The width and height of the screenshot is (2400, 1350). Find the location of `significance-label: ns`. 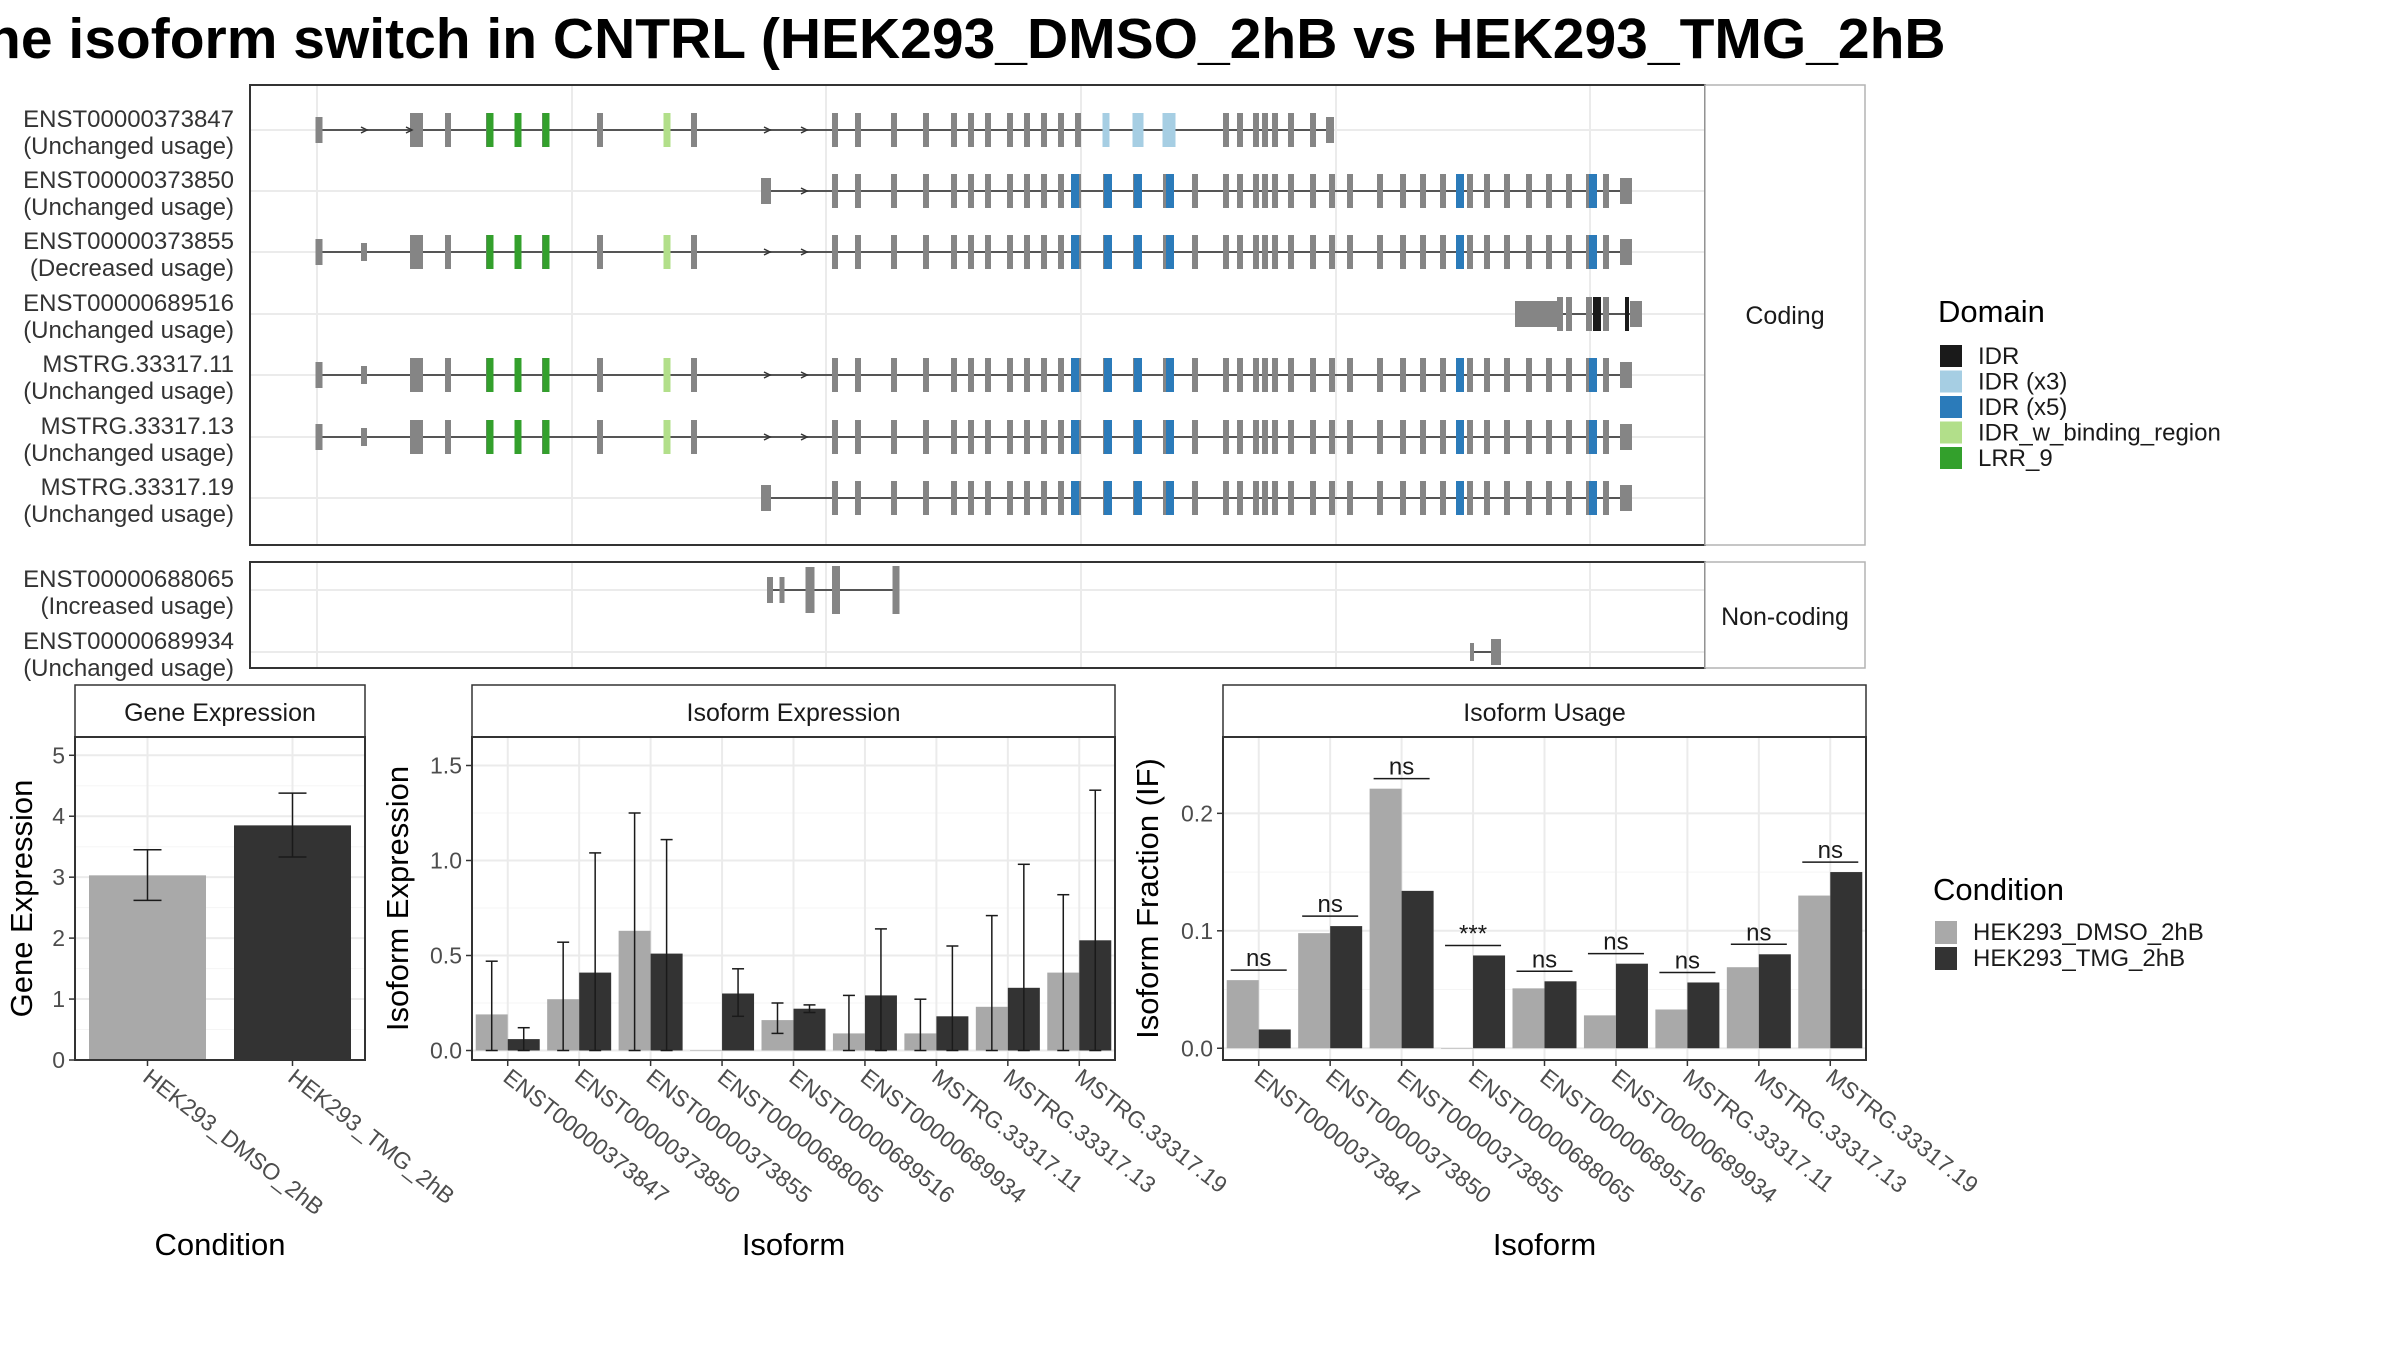

significance-label: ns is located at coordinates (1830, 850).